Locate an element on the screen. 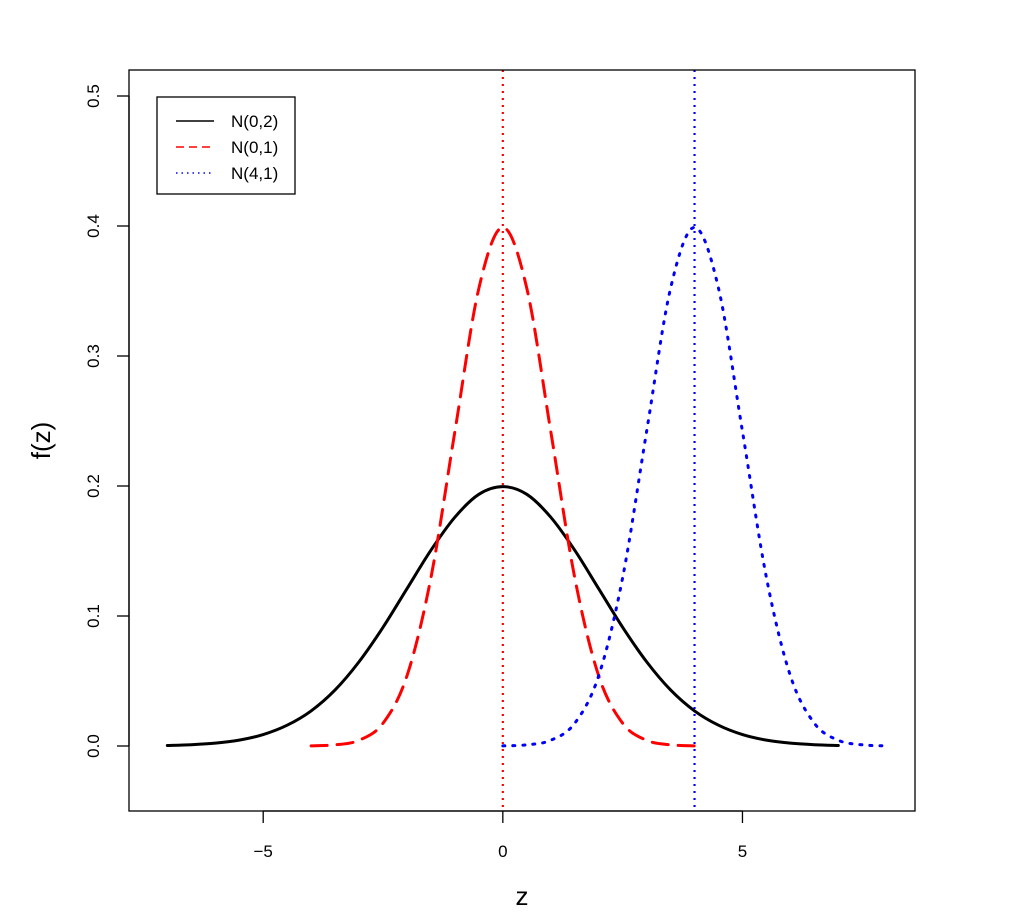  legend-label-0: N(0,2) is located at coordinates (254, 121).